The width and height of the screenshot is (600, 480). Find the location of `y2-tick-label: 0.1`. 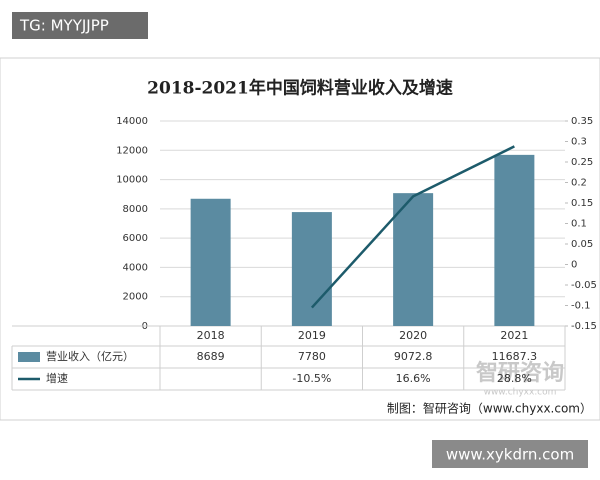

y2-tick-label: 0.1 is located at coordinates (579, 224).